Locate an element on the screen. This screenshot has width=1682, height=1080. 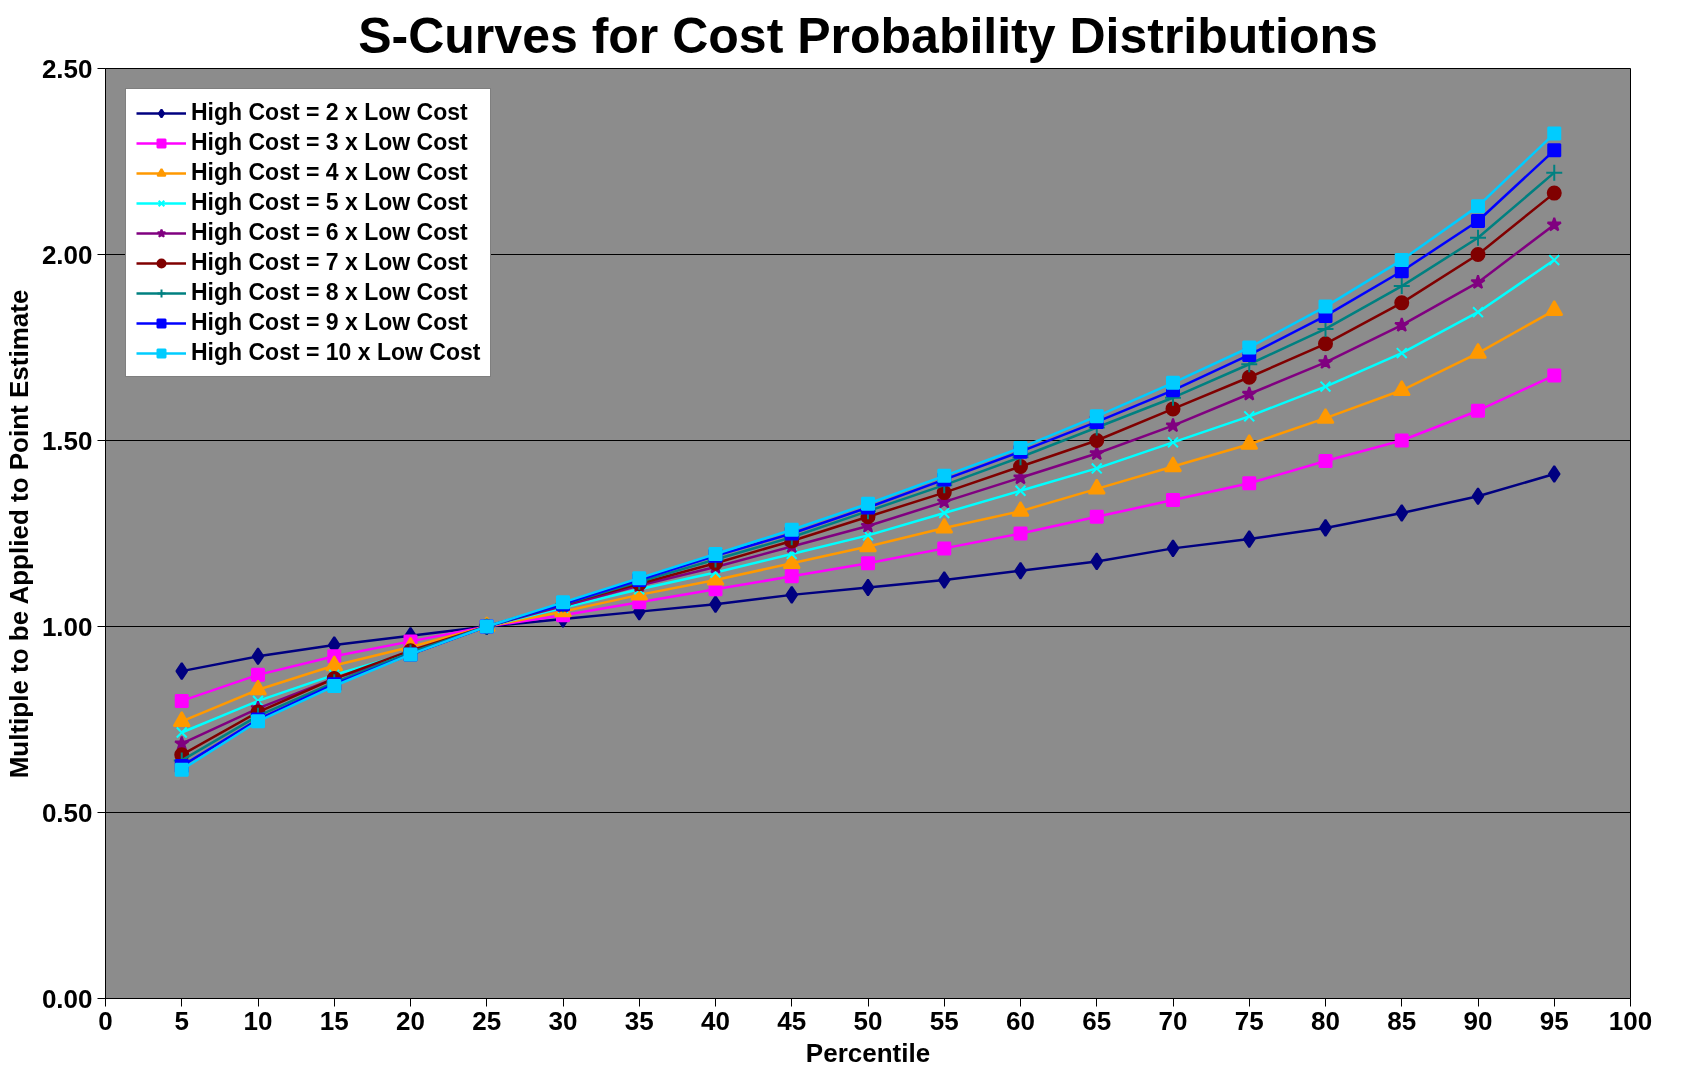
x-tick-label: 5 is located at coordinates (181, 1020).